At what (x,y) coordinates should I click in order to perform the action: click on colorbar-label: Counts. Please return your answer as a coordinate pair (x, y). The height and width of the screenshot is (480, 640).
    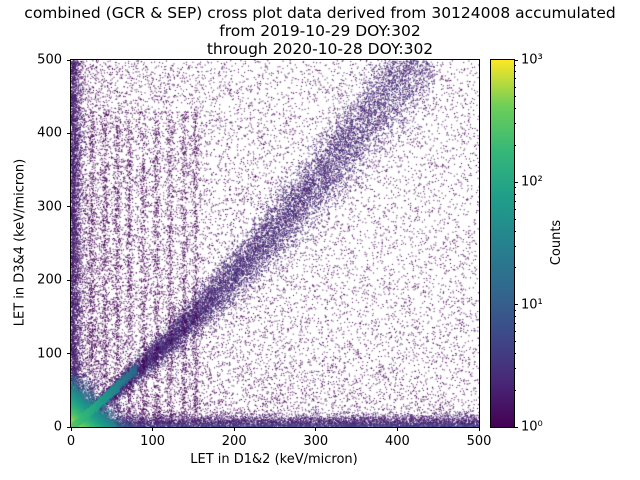
    Looking at the image, I should click on (557, 242).